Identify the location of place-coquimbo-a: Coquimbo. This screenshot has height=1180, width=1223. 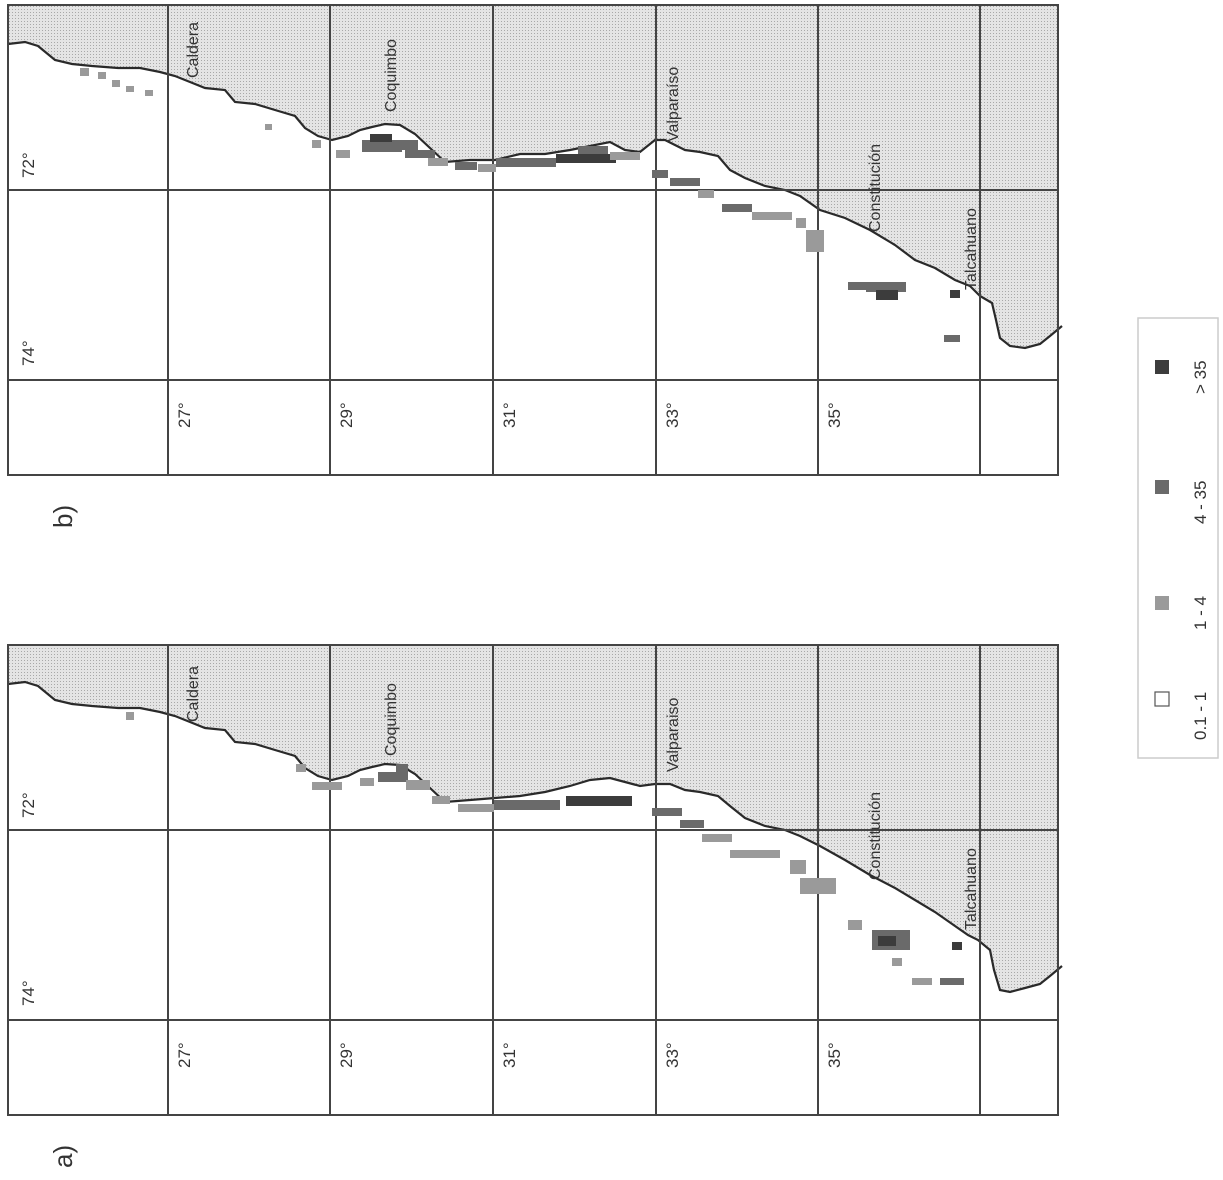
(391, 719).